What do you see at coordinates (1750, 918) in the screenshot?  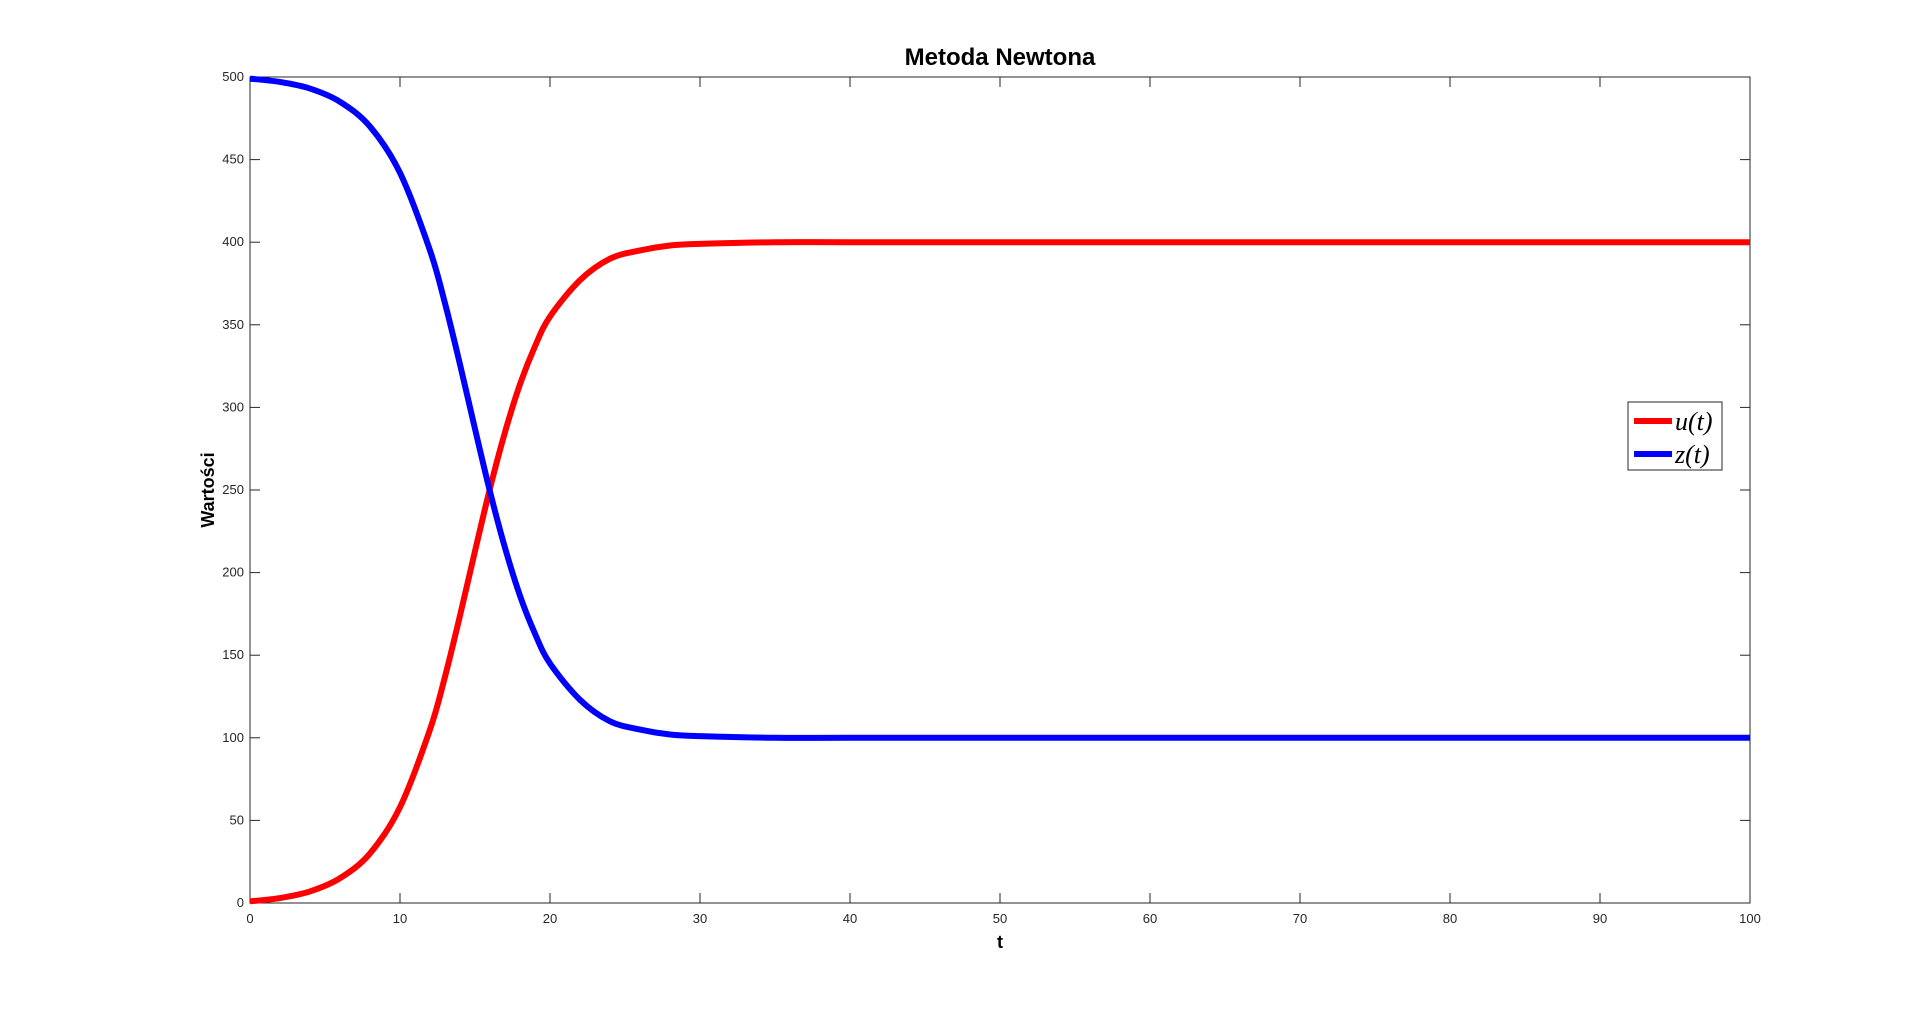 I see `x-tick-label: 100` at bounding box center [1750, 918].